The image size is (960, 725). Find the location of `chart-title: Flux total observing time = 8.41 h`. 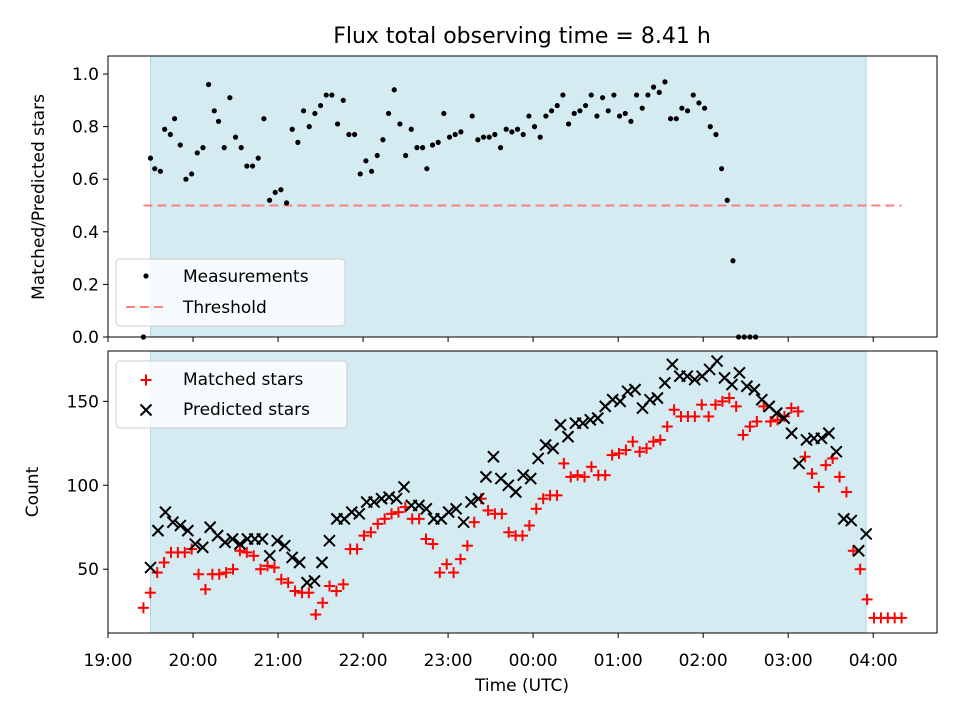

chart-title: Flux total observing time = 8.41 h is located at coordinates (522, 36).